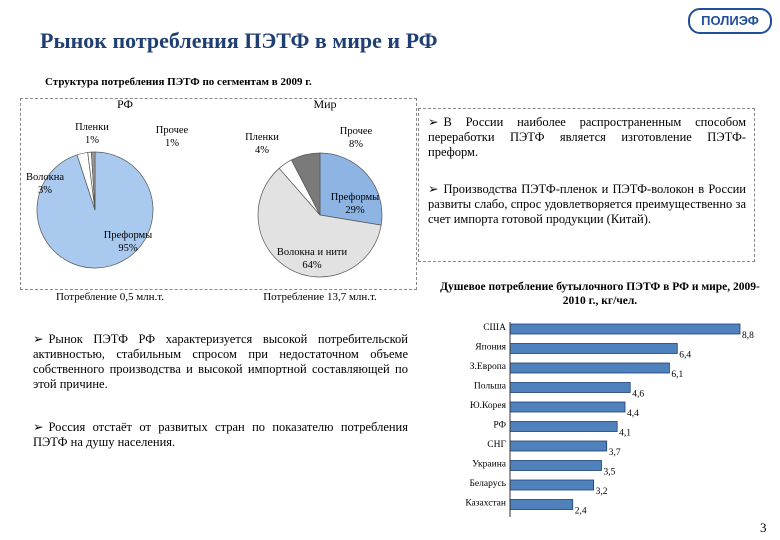 The image size is (780, 540). I want to click on bar-value: 4,1, so click(625, 434).